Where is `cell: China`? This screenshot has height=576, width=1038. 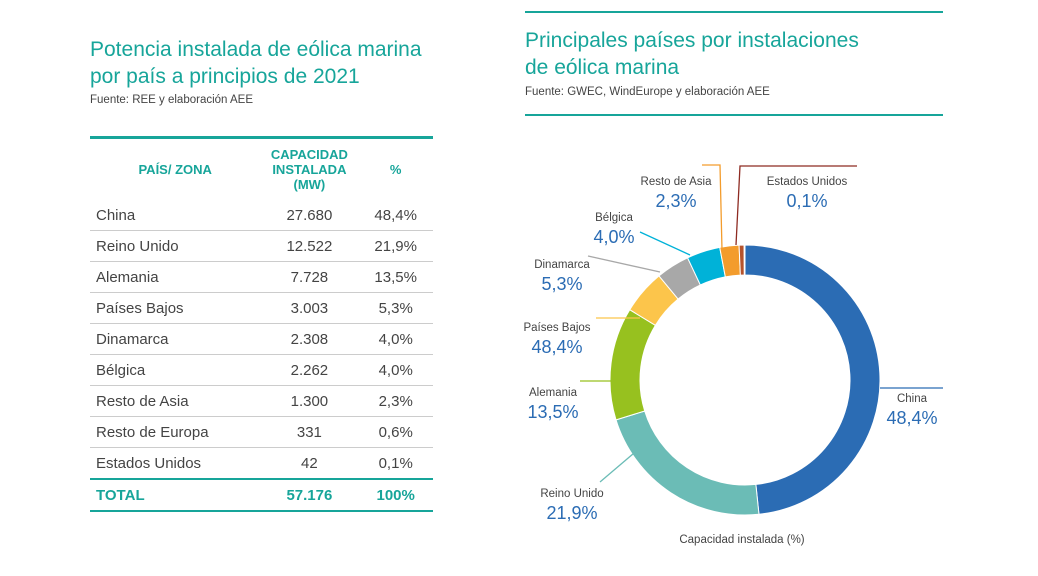
cell: China is located at coordinates (175, 215).